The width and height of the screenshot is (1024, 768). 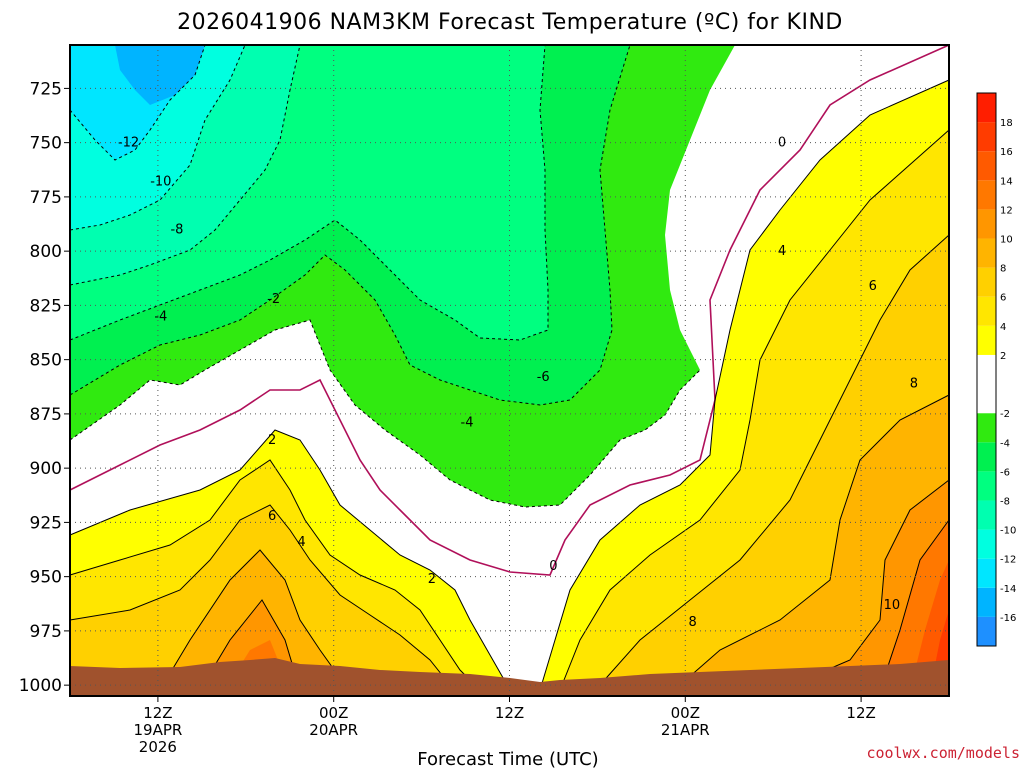 I want to click on colorbar-tick-label: -14, so click(x=1008, y=589).